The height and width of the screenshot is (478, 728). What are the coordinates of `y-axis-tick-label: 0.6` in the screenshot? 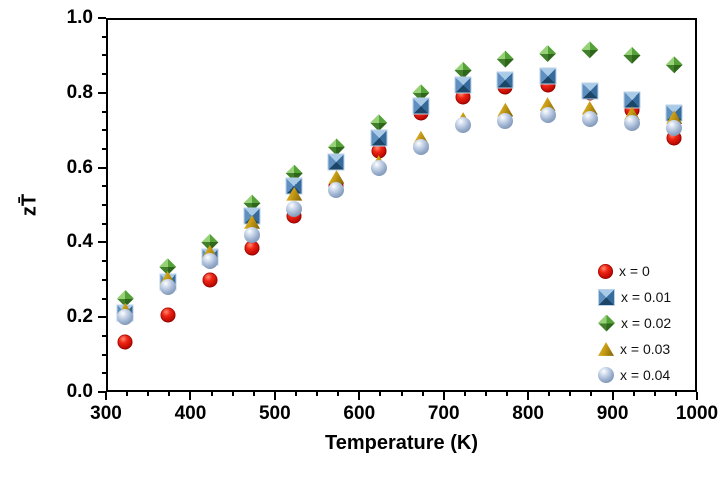 It's located at (79, 167).